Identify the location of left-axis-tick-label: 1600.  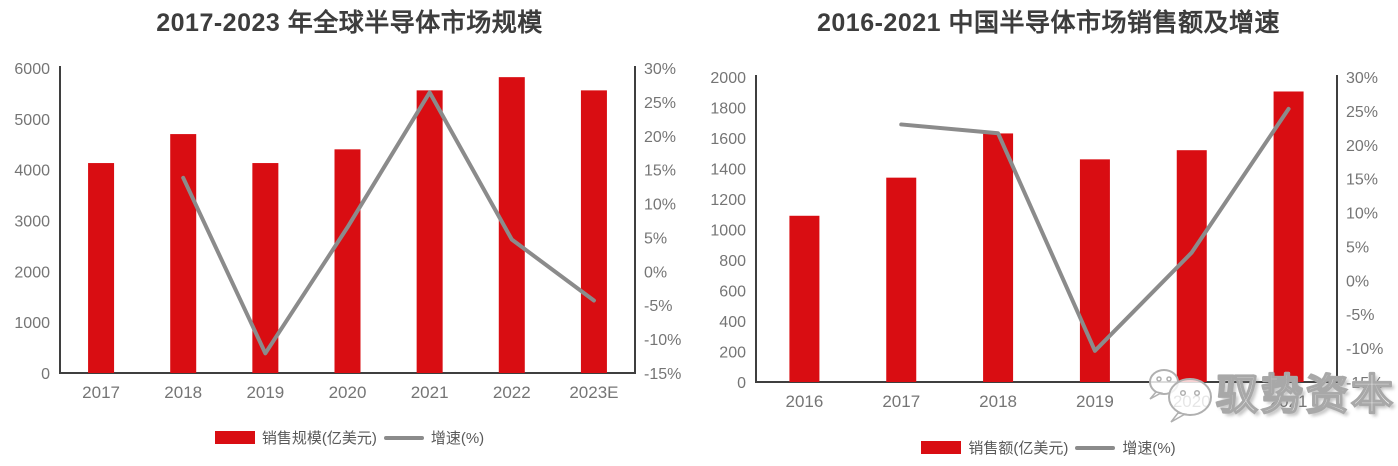
(728, 139).